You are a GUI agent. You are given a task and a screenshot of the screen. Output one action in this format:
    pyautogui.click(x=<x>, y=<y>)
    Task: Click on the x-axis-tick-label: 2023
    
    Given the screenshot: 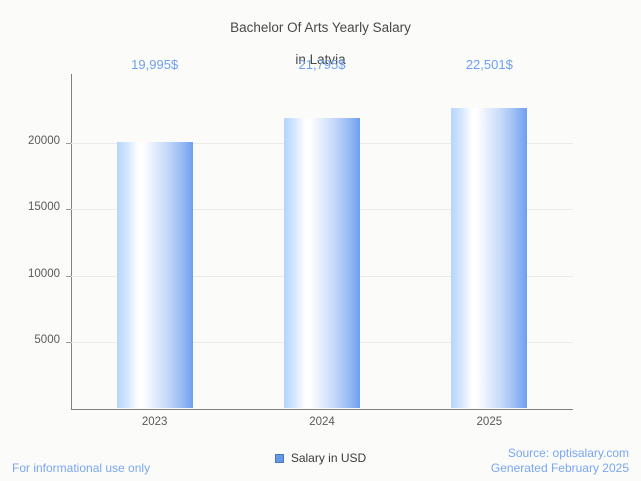 What is the action you would take?
    pyautogui.click(x=154, y=422)
    